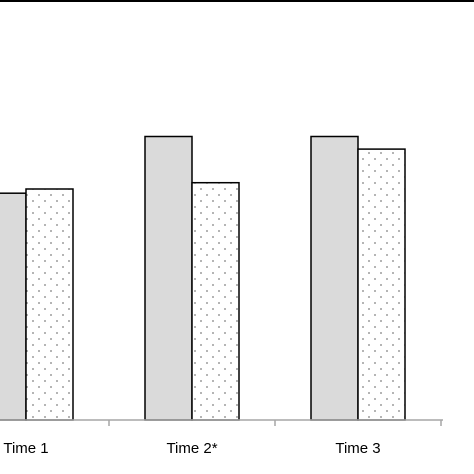 This screenshot has width=474, height=474. I want to click on x-axis-tick-labels: Time 1 Time 2* Time 3, so click(191, 448).